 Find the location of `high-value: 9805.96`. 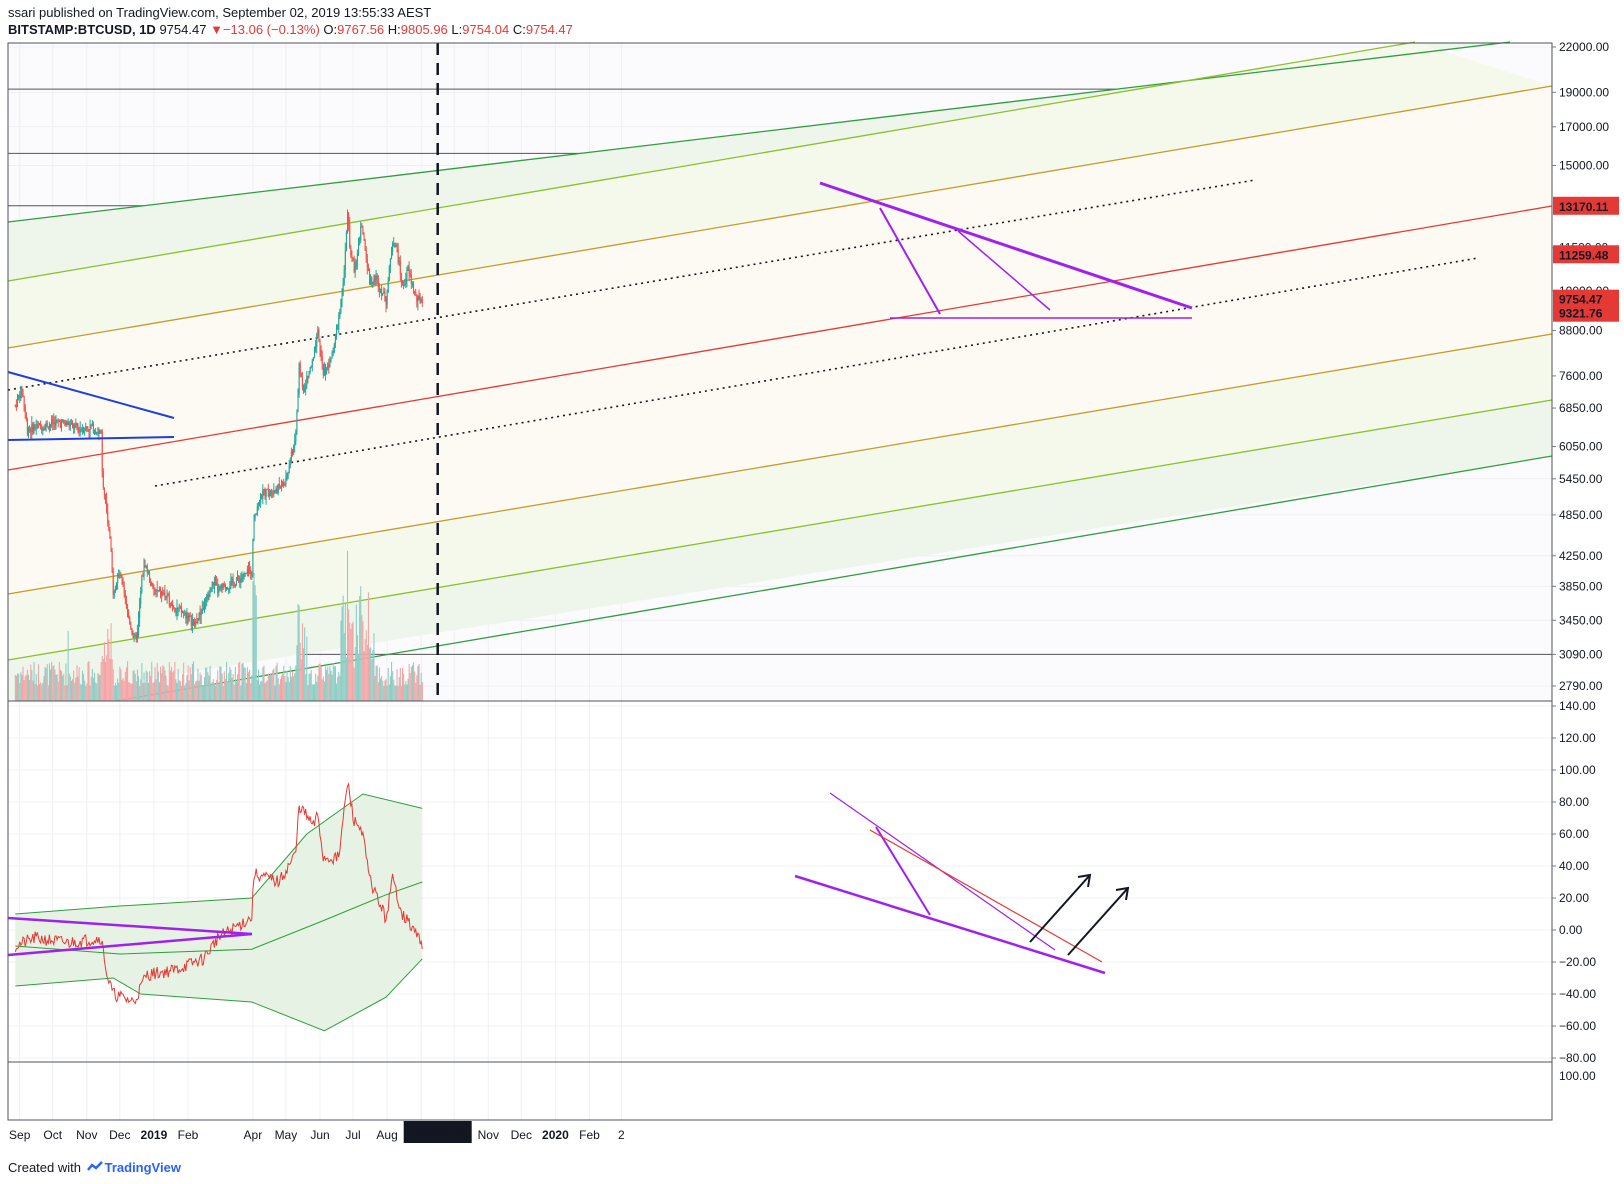

high-value: 9805.96 is located at coordinates (424, 29).